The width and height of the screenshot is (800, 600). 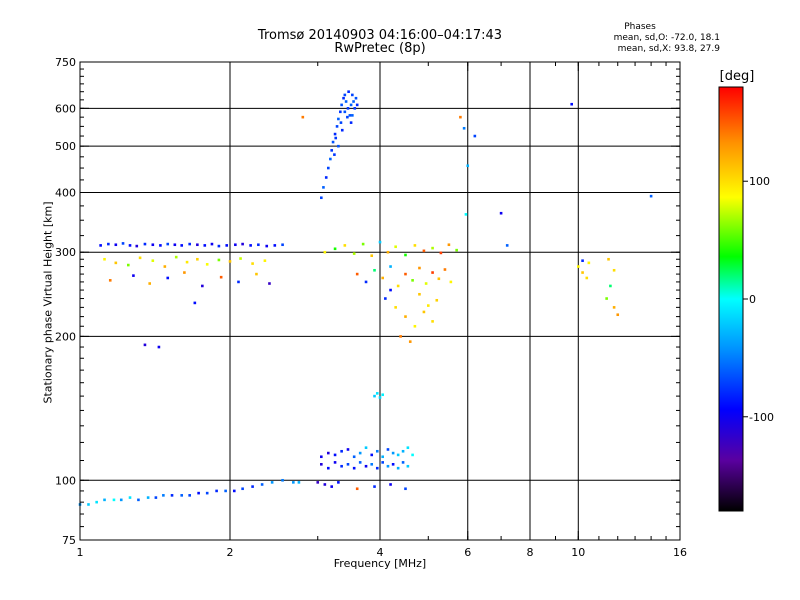 I want to click on colorbar-tick-label: 100, so click(x=759, y=181).